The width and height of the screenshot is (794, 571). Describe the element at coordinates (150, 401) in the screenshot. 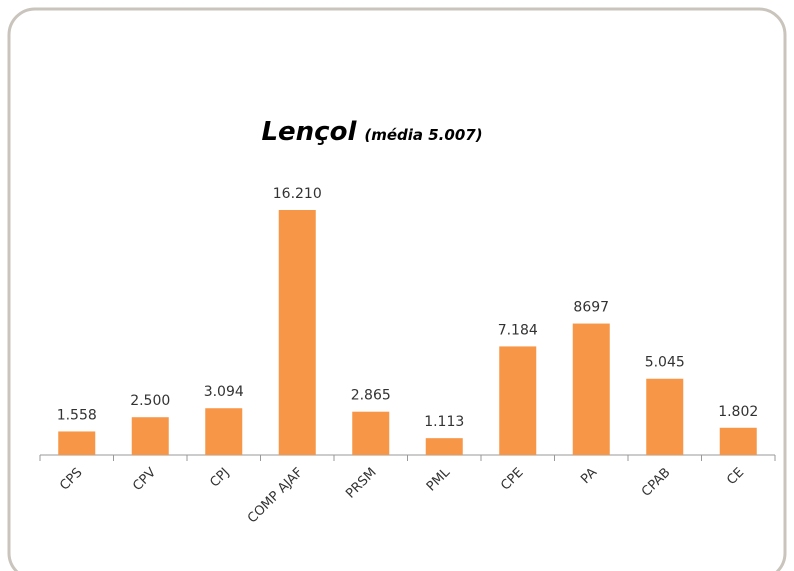

I see `data-label: 2.500` at that location.